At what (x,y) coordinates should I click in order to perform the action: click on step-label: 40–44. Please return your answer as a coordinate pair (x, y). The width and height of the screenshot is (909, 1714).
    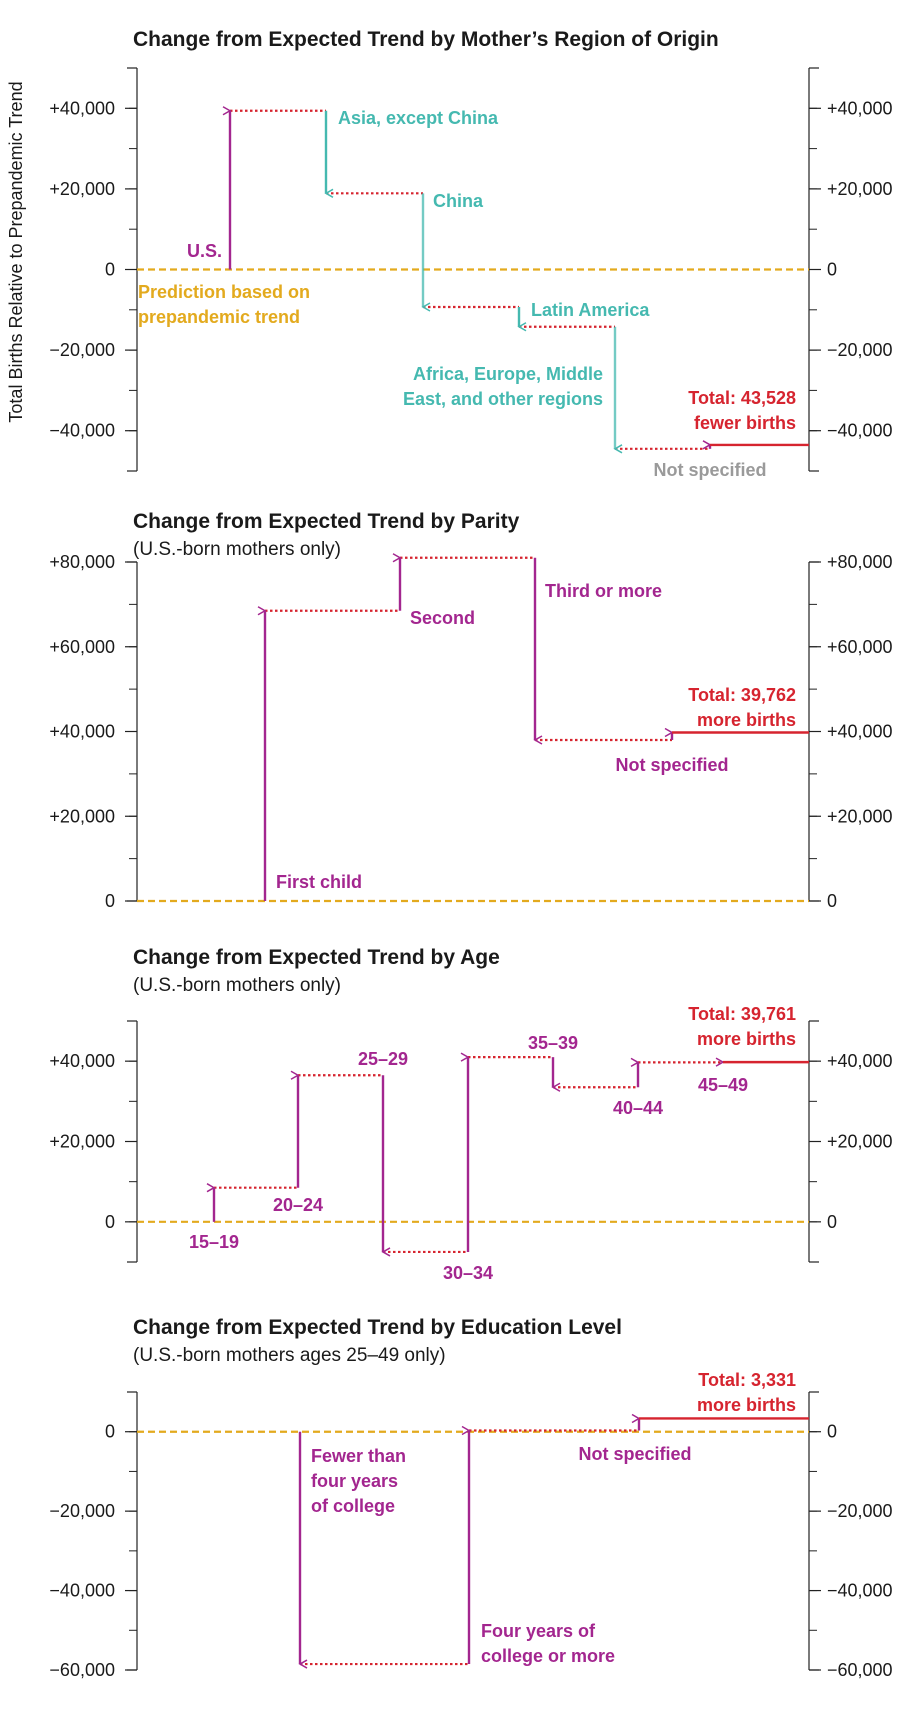
    Looking at the image, I should click on (638, 1108).